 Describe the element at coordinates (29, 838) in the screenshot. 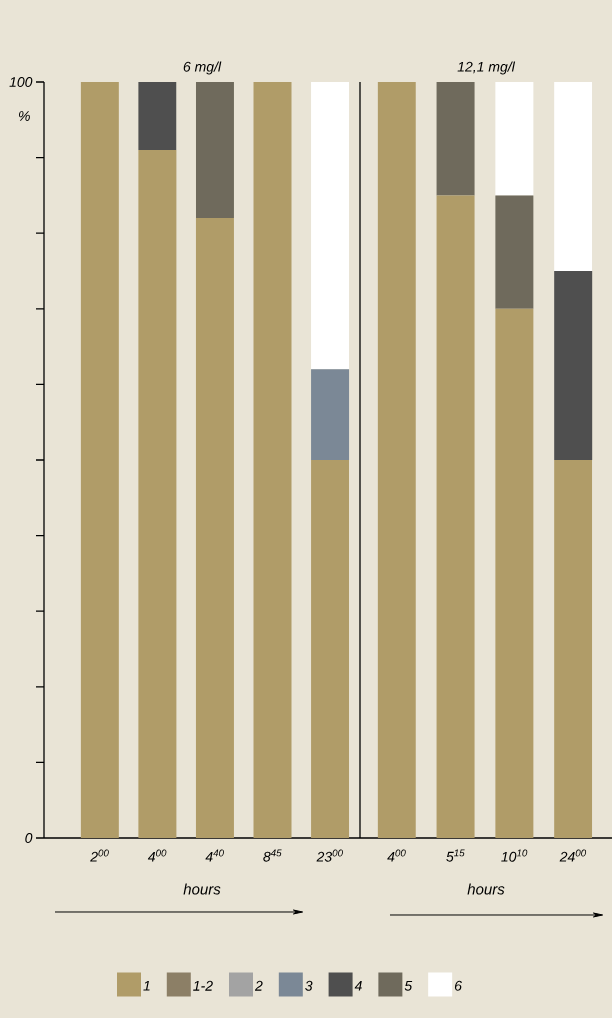

I see `y-tick-label: 0` at that location.